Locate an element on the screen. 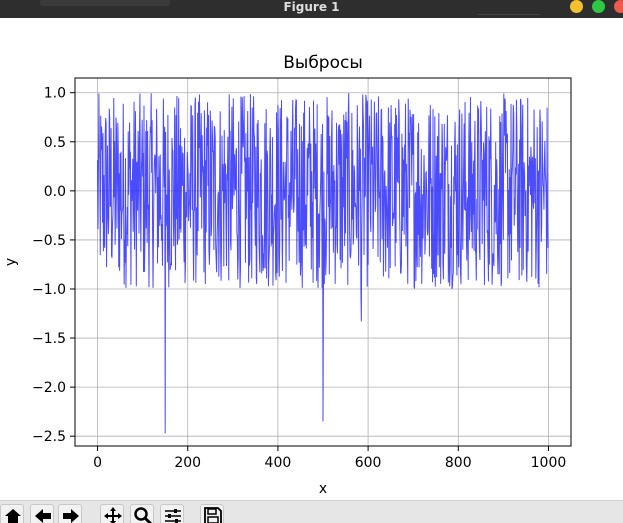  back-arrow-icon is located at coordinates (43, 516).